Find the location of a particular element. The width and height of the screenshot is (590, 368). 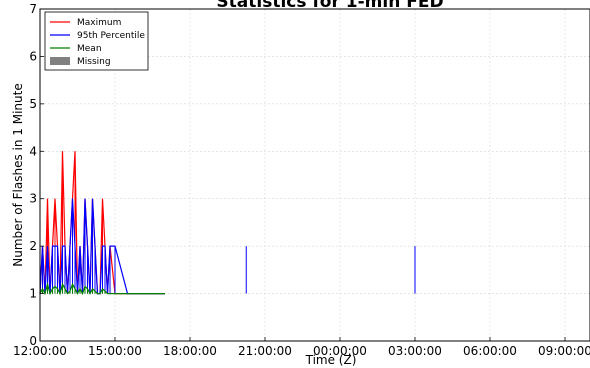

y-tick-label: 0 is located at coordinates (33, 341).